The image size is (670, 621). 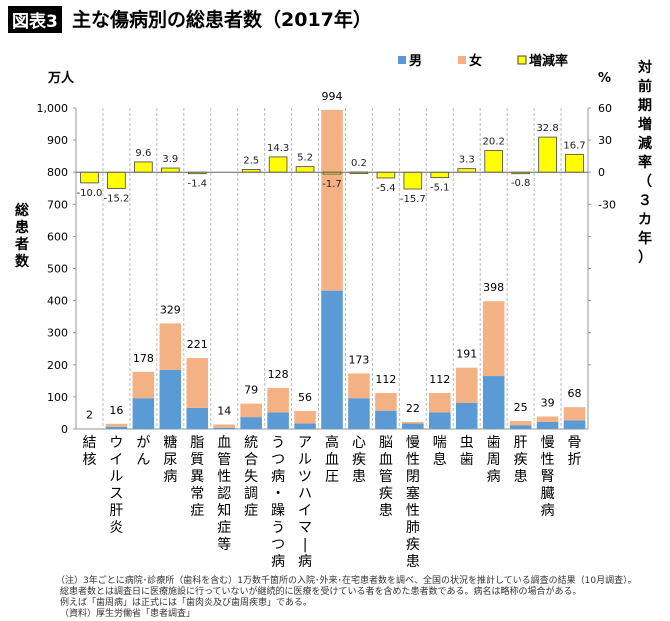 I want to click on total-label: 16, so click(x=116, y=410).